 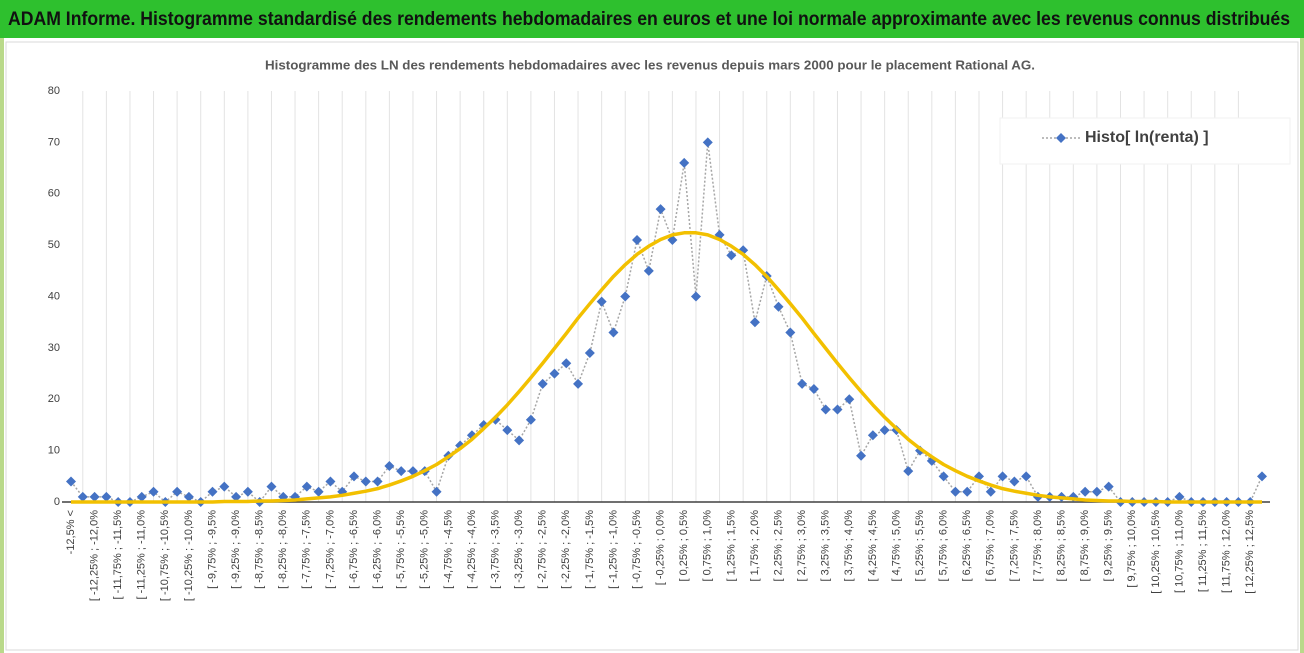 I want to click on right-border, so click(x=1302, y=345).